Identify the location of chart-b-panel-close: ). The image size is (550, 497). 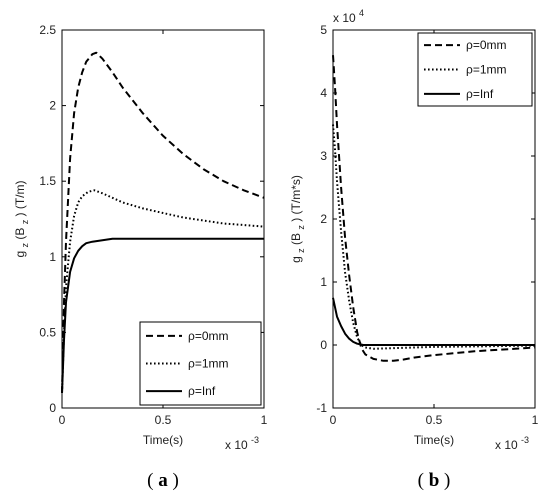
(447, 480).